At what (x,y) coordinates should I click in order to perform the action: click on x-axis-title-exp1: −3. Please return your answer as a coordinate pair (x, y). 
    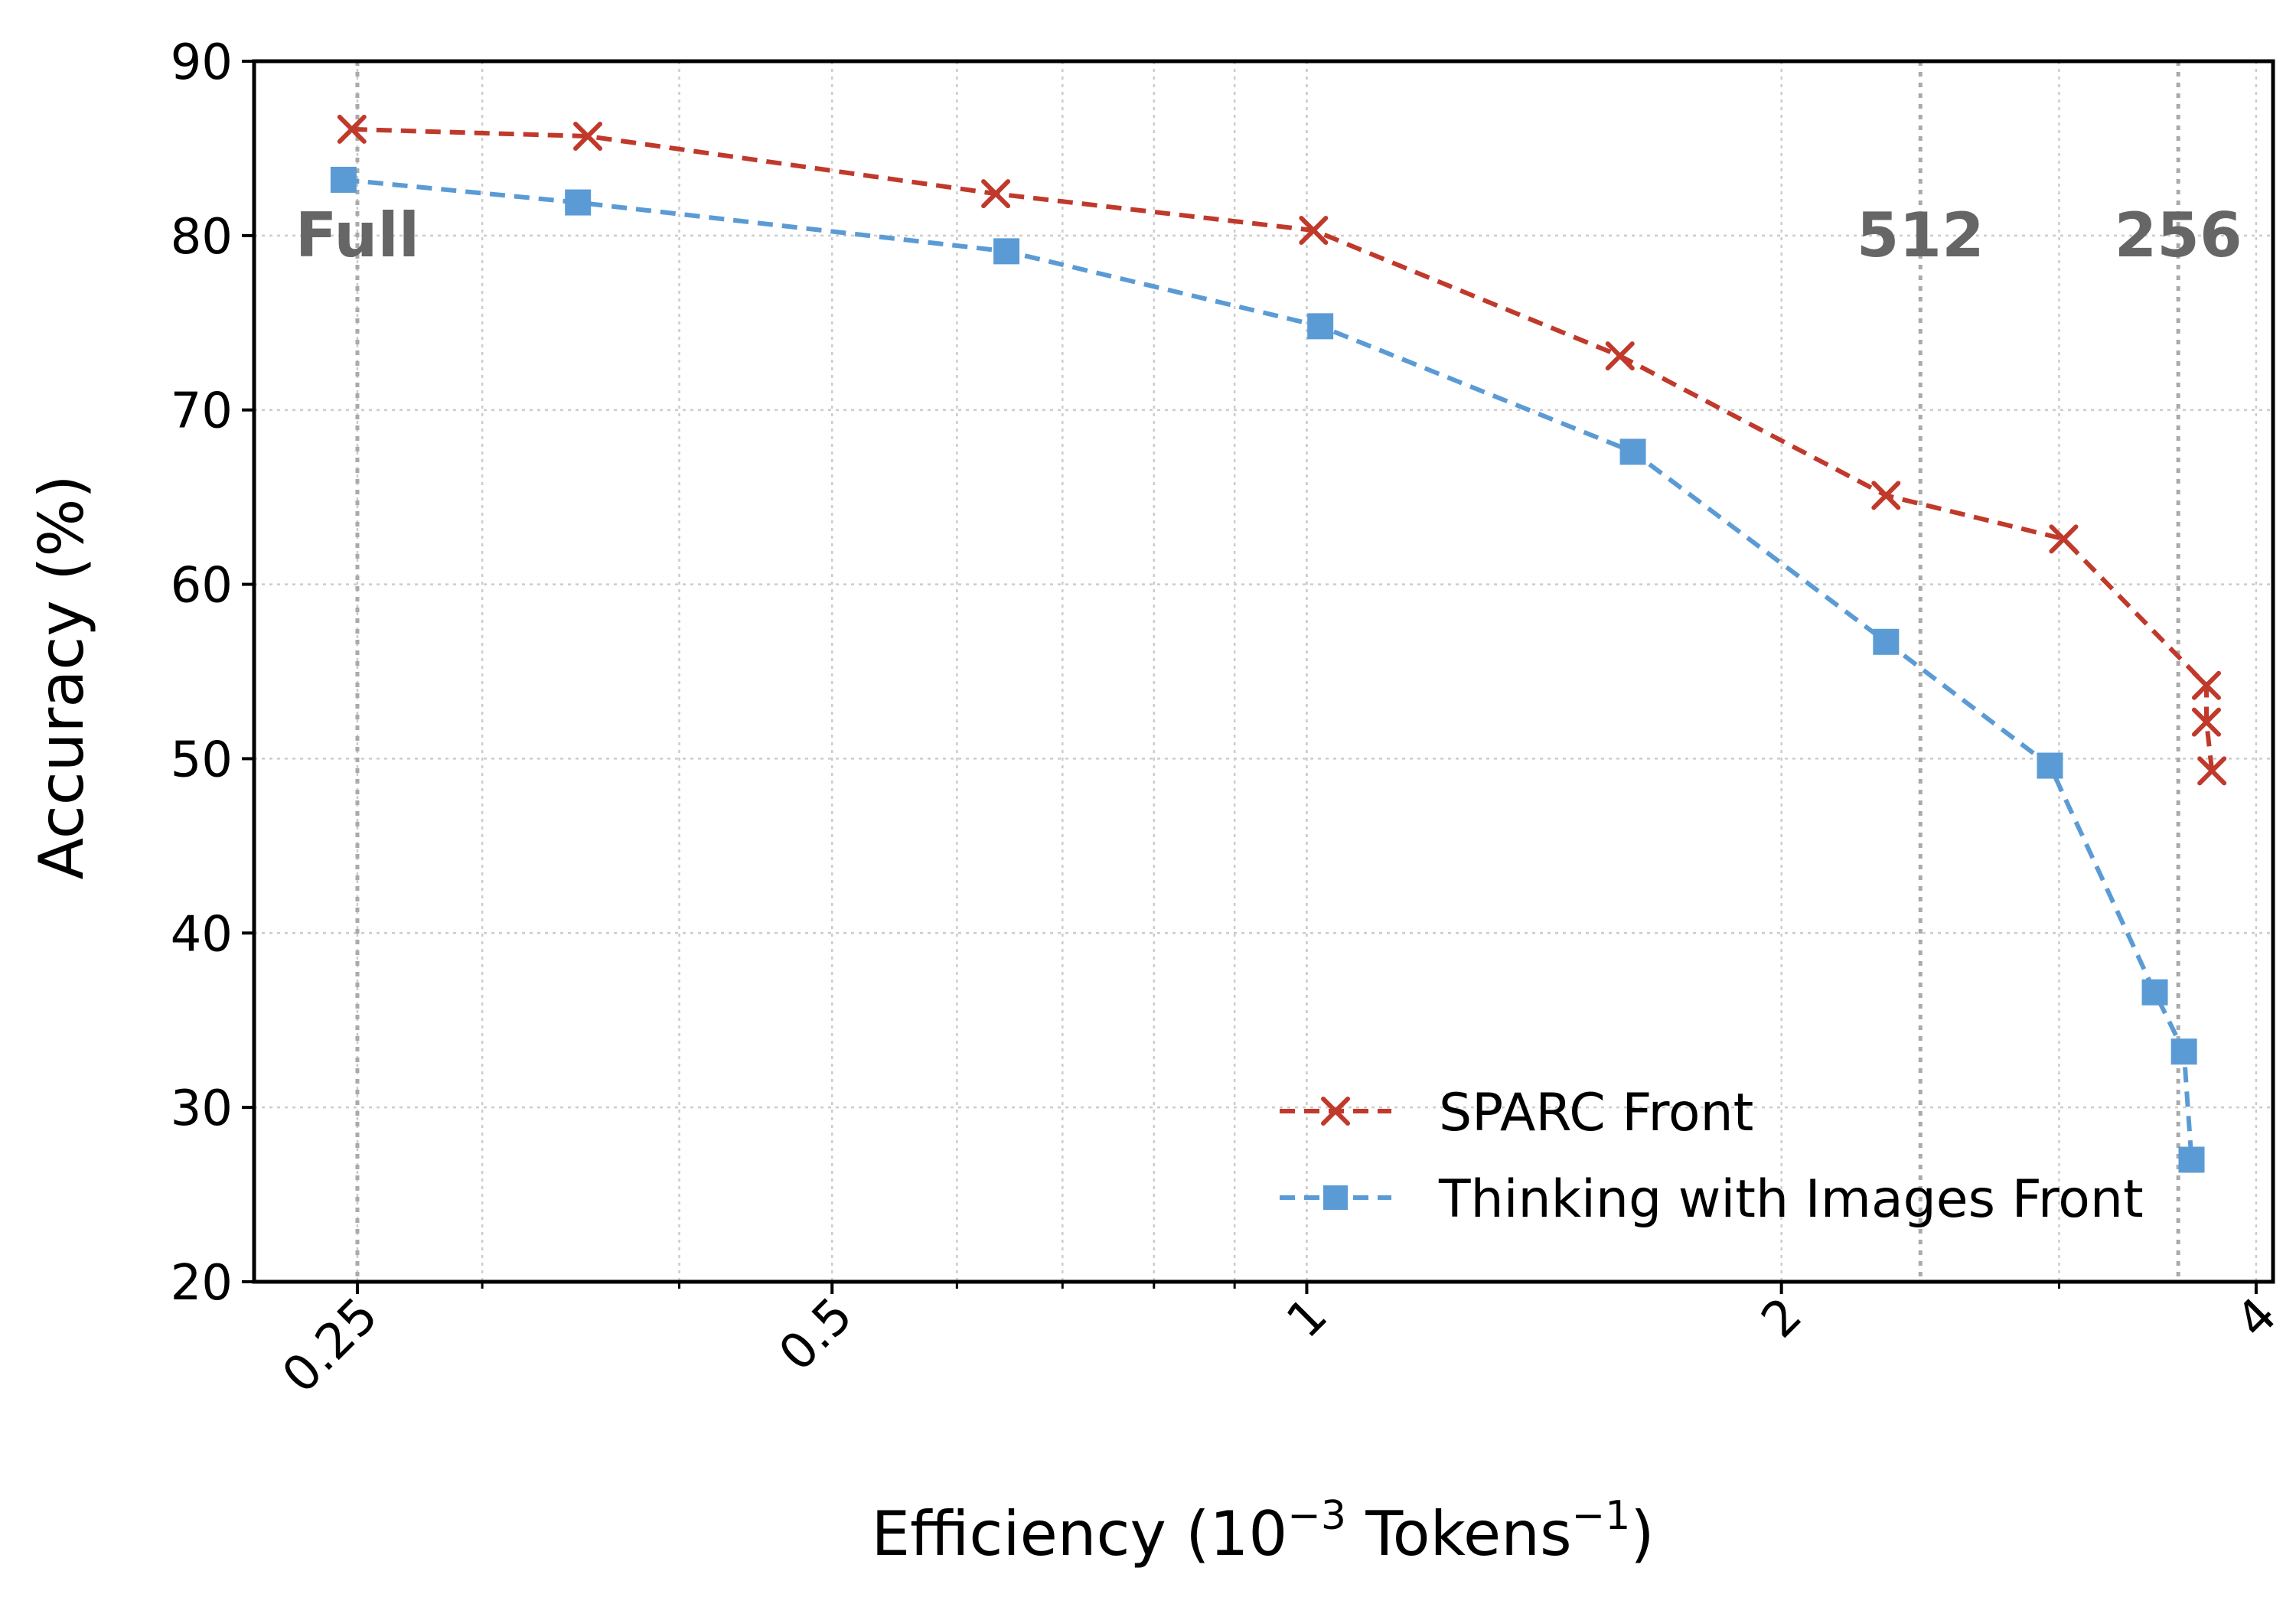
    Looking at the image, I should click on (1316, 1516).